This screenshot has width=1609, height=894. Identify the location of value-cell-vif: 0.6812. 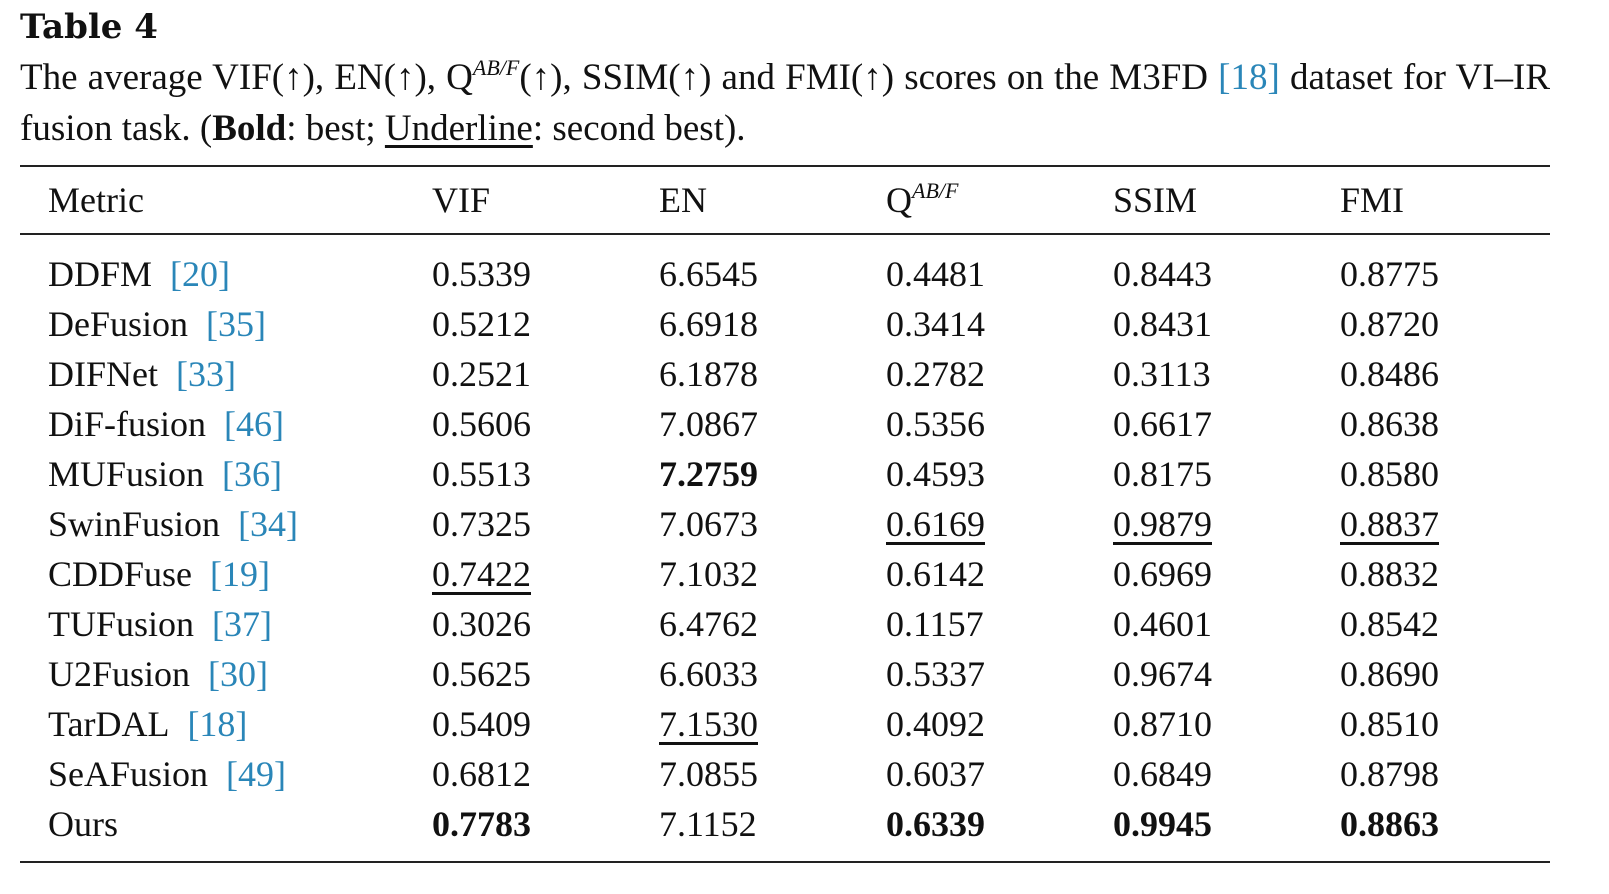
(545, 774).